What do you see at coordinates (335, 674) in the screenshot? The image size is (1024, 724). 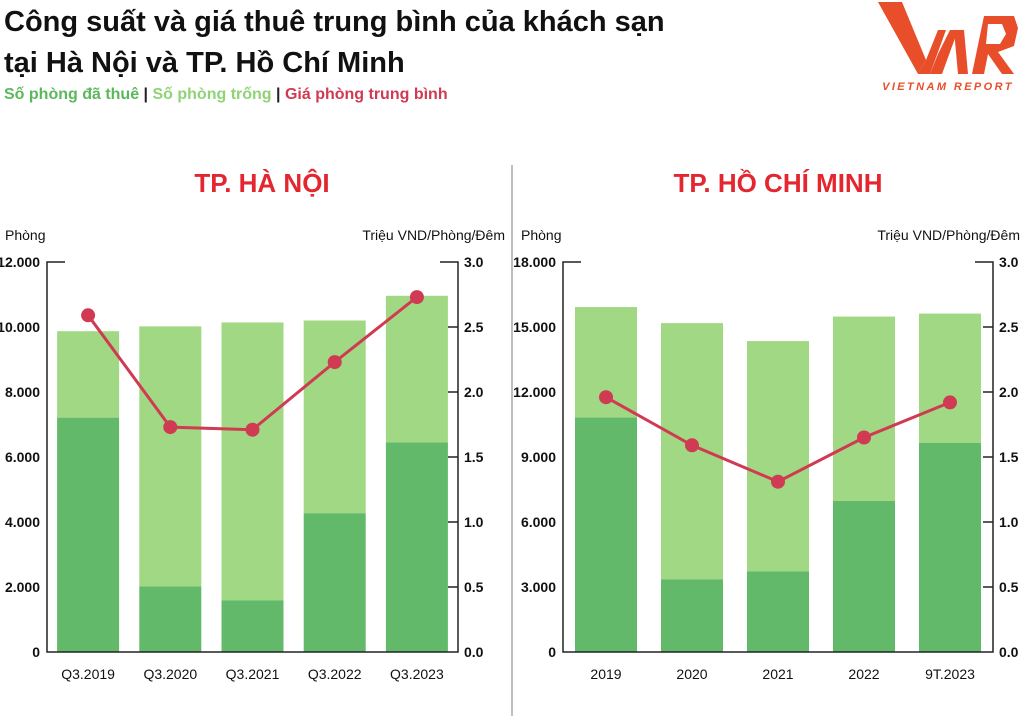 I see `x-tick-label: Q3.2022` at bounding box center [335, 674].